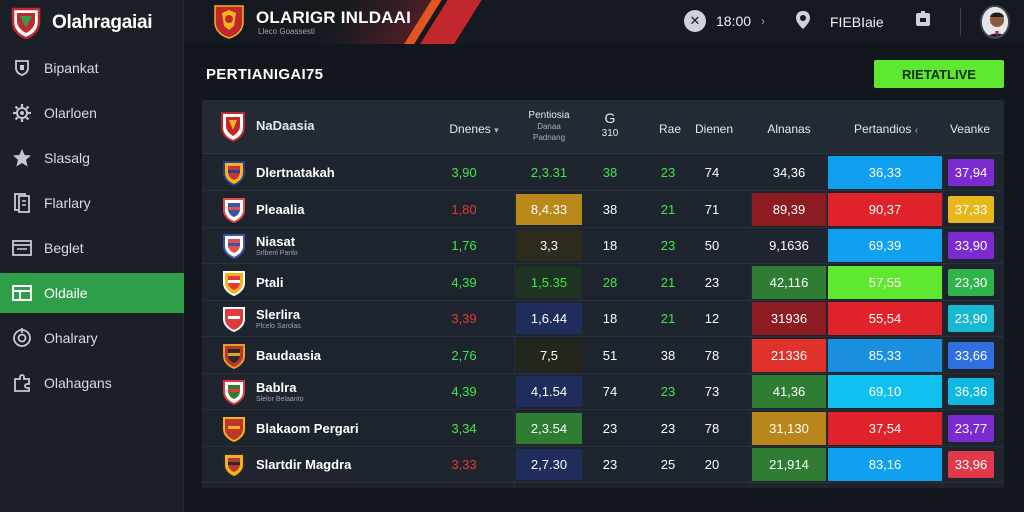 The image size is (1024, 512). Describe the element at coordinates (92, 293) in the screenshot. I see `sidebar-item-oldaile: Oldaile` at that location.